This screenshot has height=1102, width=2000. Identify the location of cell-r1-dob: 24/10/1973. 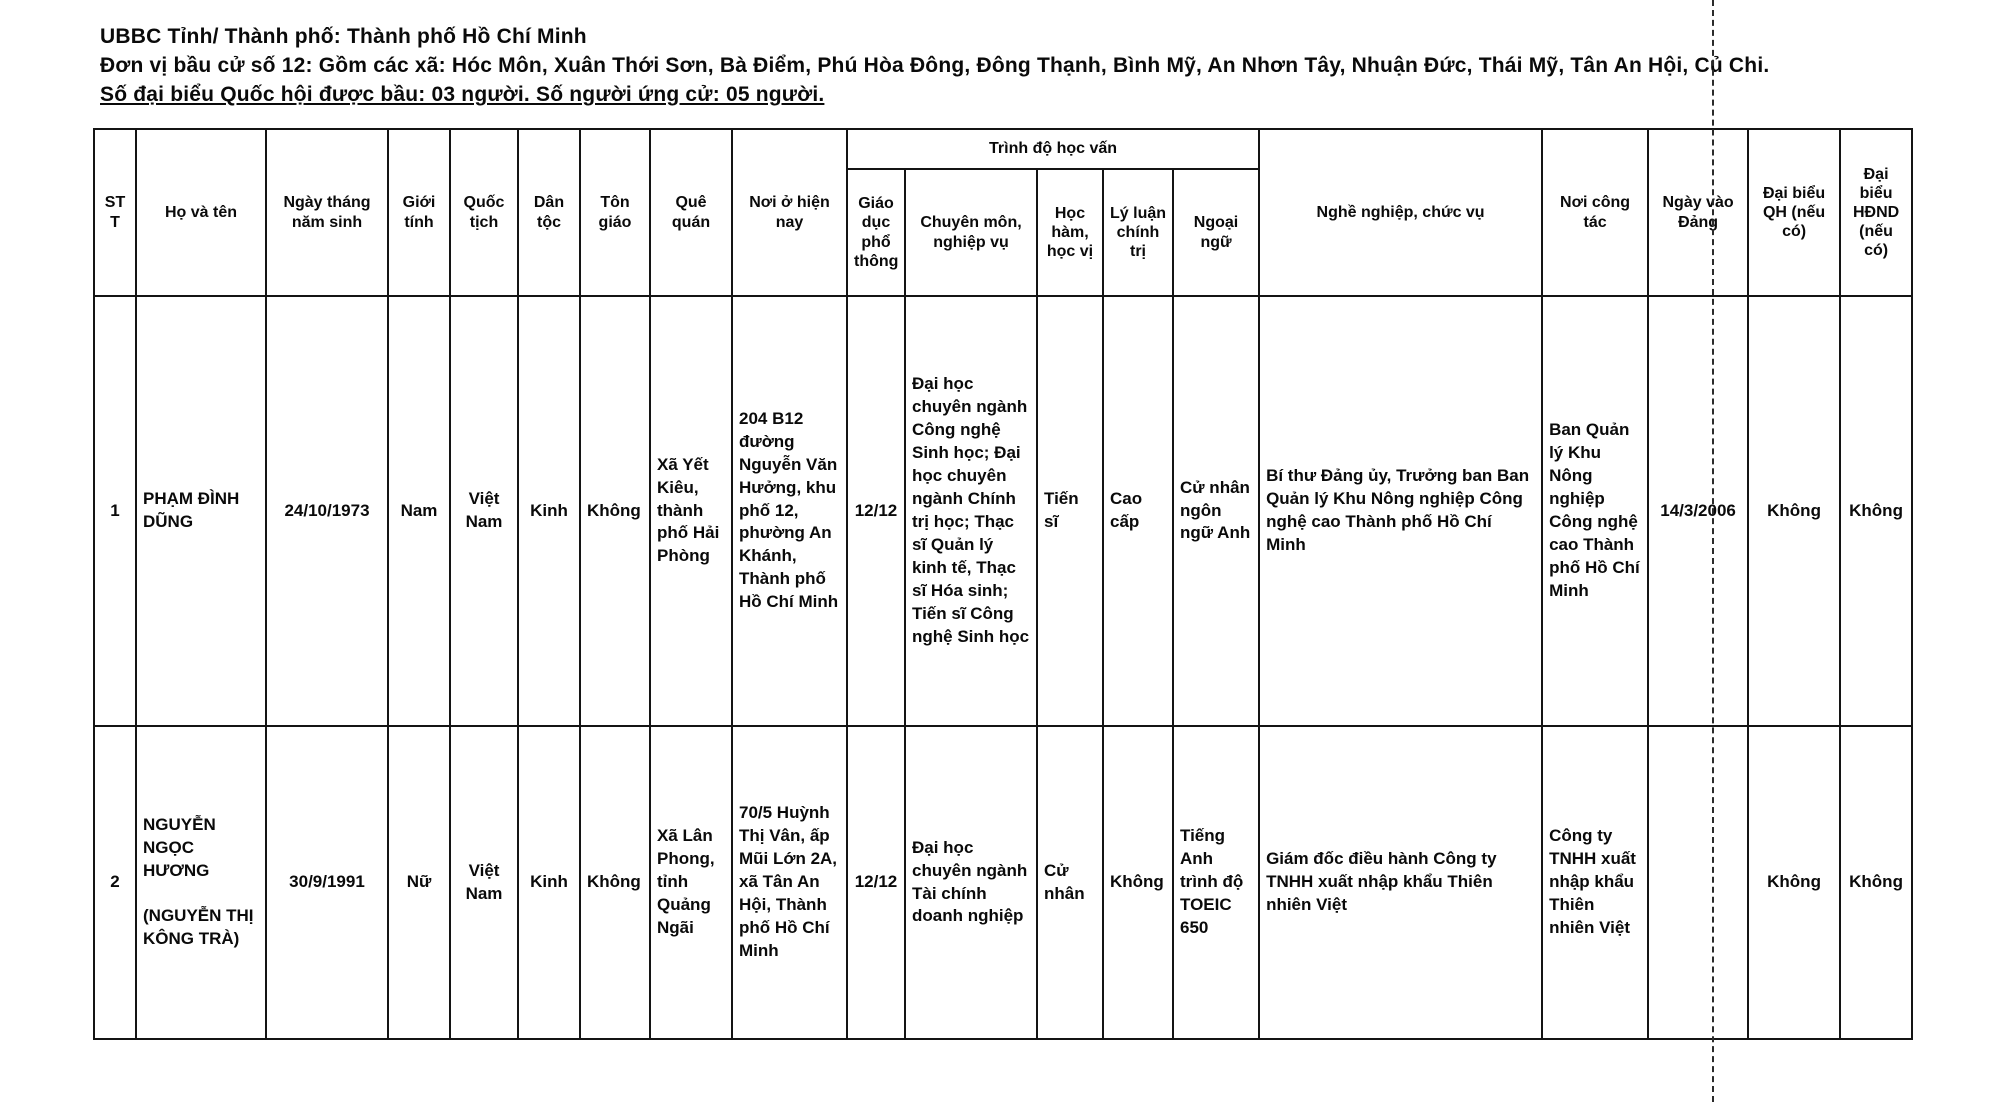
(327, 511).